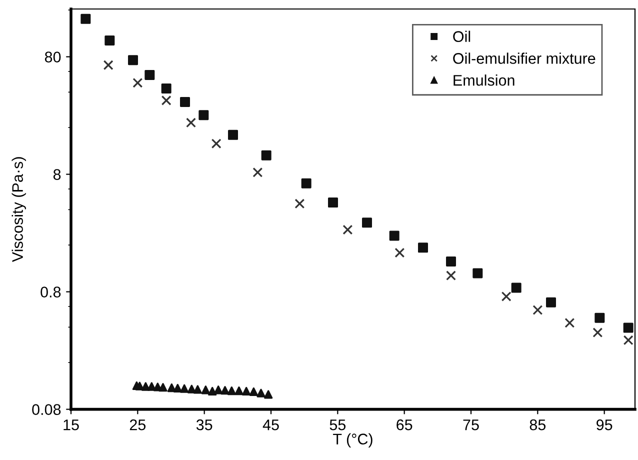 Image resolution: width=638 pixels, height=460 pixels. What do you see at coordinates (604, 424) in the screenshot?
I see `x-tick-label: 95` at bounding box center [604, 424].